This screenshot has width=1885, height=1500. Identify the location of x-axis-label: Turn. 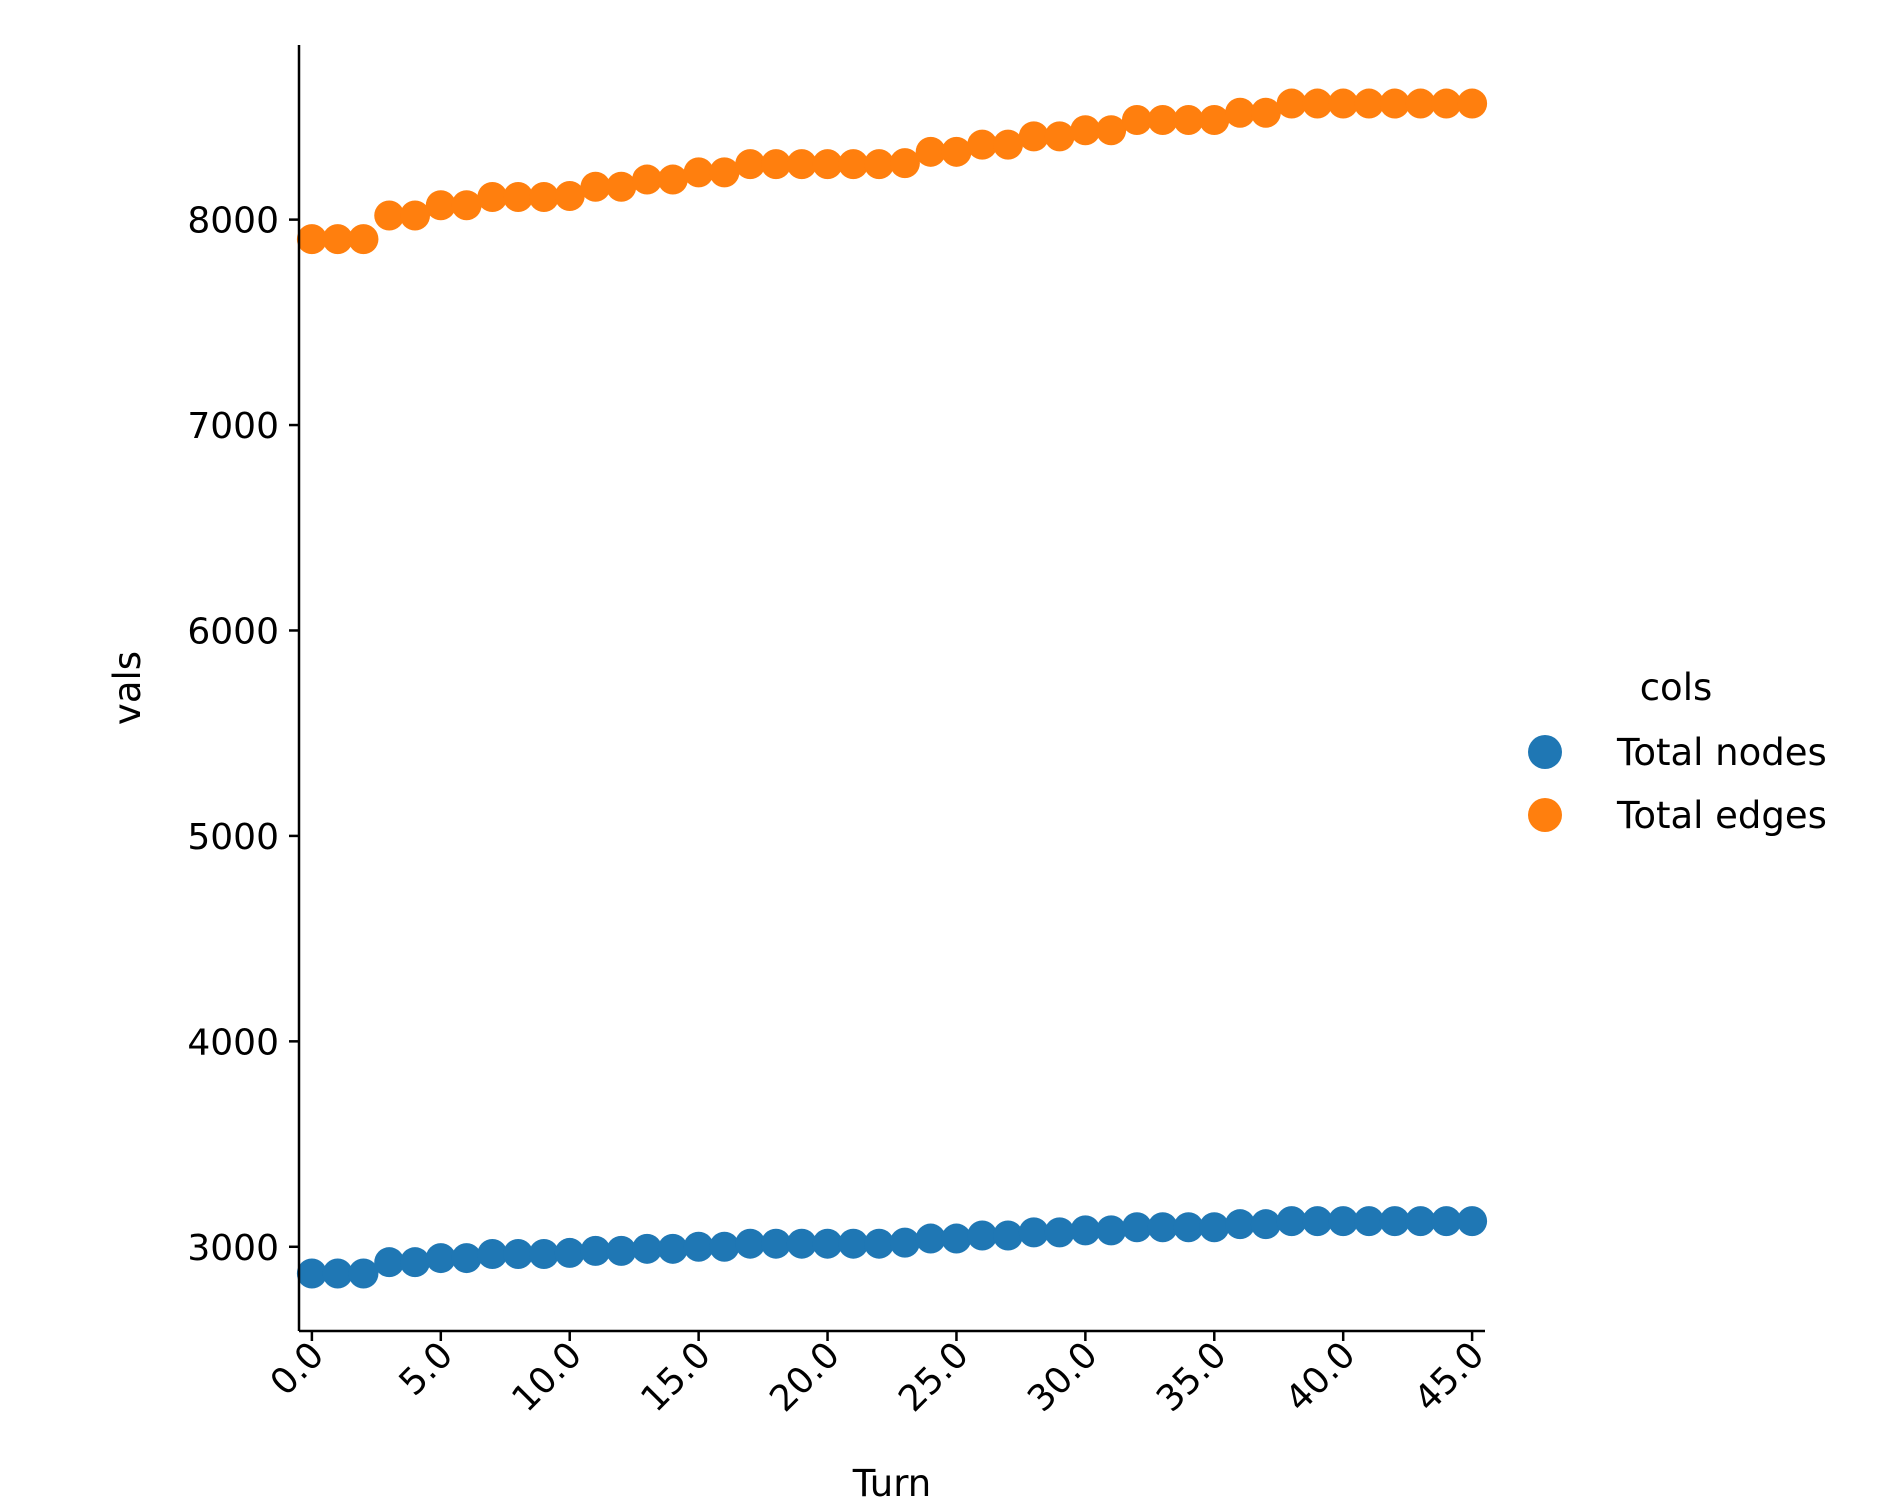
(891, 1481).